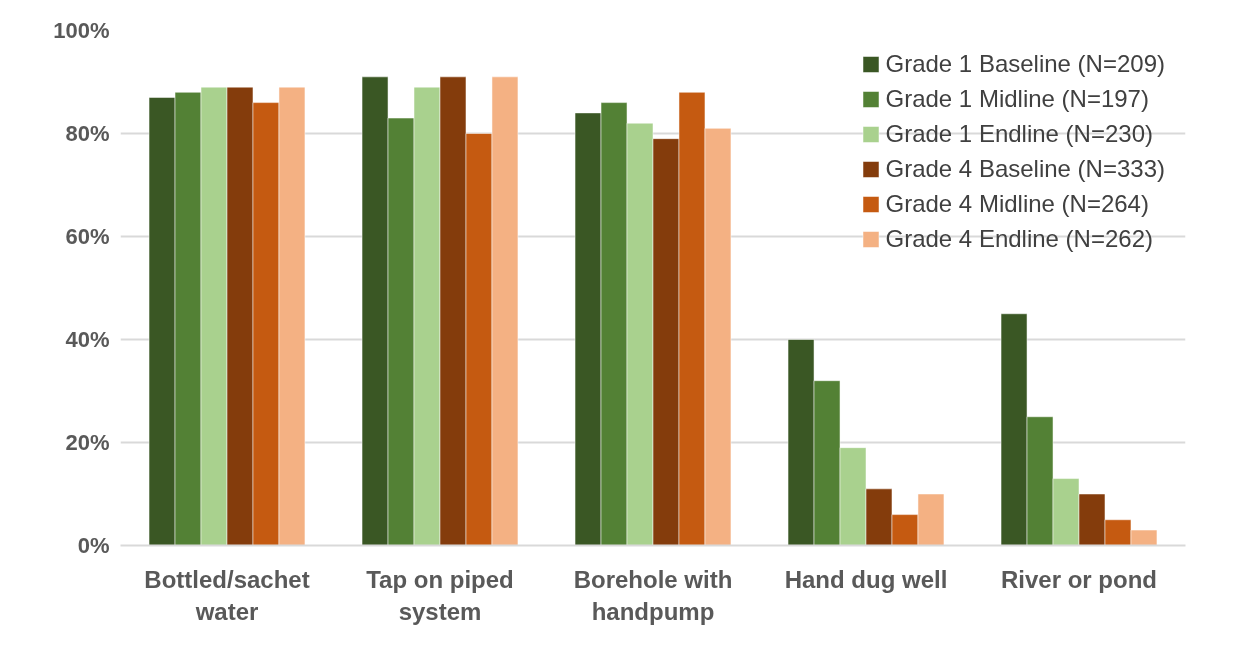 This screenshot has height=650, width=1254. Describe the element at coordinates (81, 30) in the screenshot. I see `y-tick-label: 100%` at that location.